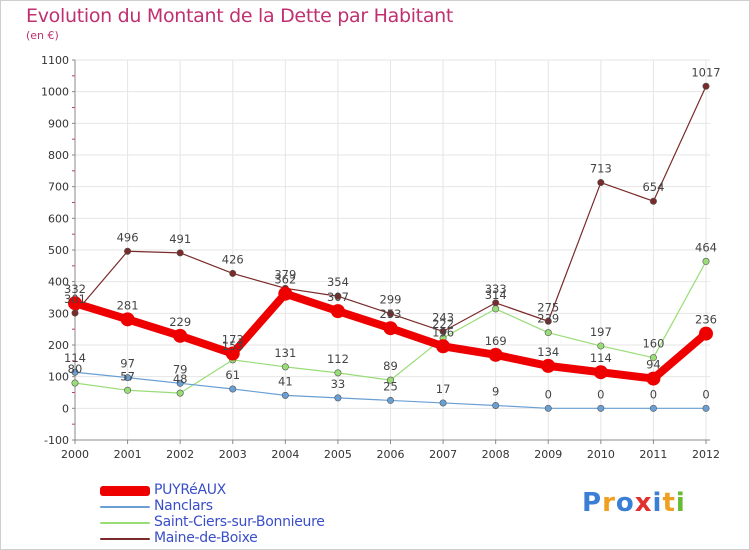 Image resolution: width=750 pixels, height=550 pixels. Describe the element at coordinates (496, 341) in the screenshot. I see `data-label: 169` at that location.